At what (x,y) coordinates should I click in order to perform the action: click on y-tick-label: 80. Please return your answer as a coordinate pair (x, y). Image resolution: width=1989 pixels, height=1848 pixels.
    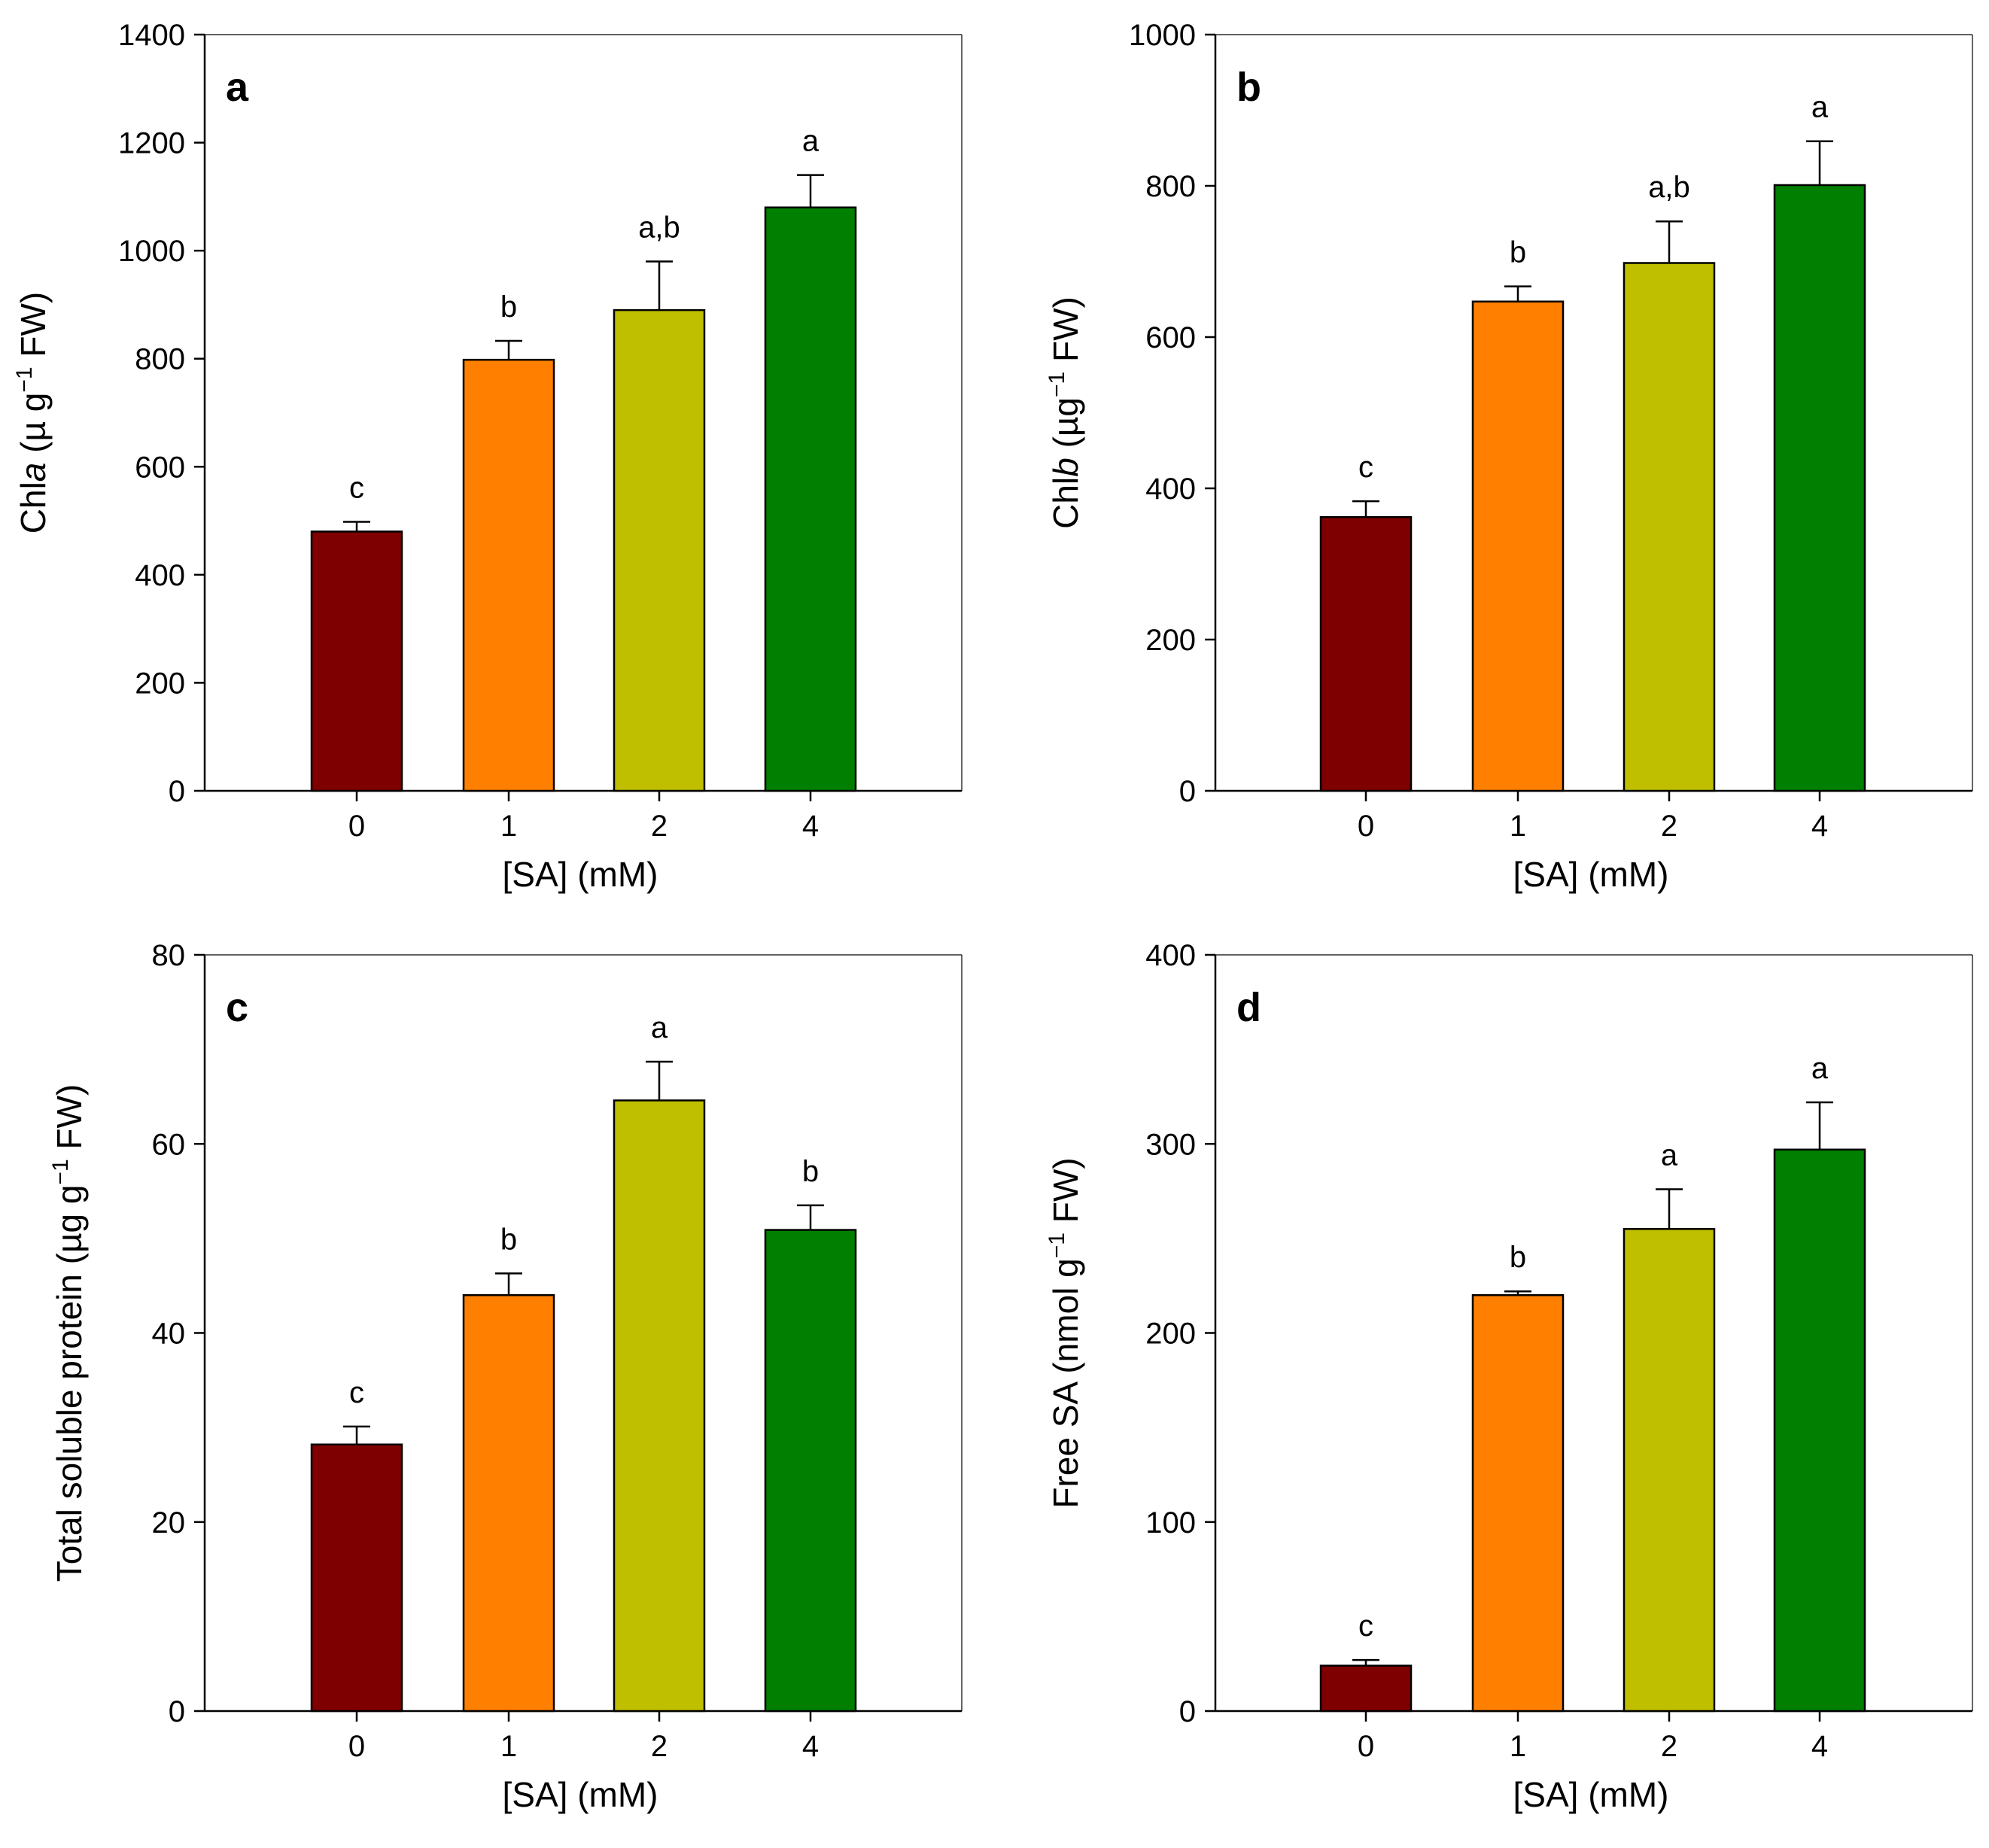
    Looking at the image, I should click on (169, 955).